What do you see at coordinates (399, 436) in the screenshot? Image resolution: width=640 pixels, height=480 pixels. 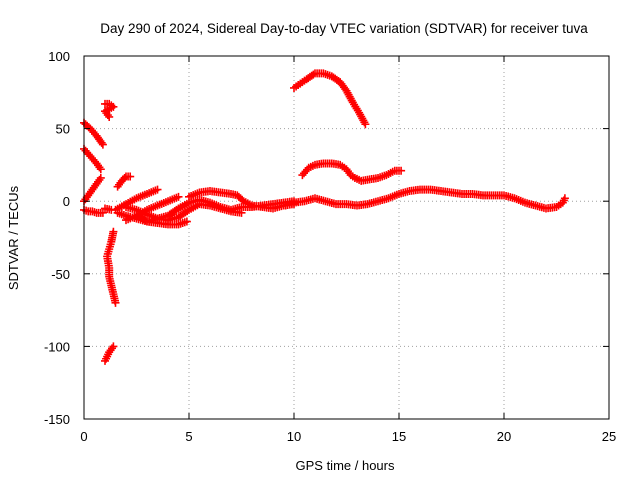 I see `x-tick-label: 15` at bounding box center [399, 436].